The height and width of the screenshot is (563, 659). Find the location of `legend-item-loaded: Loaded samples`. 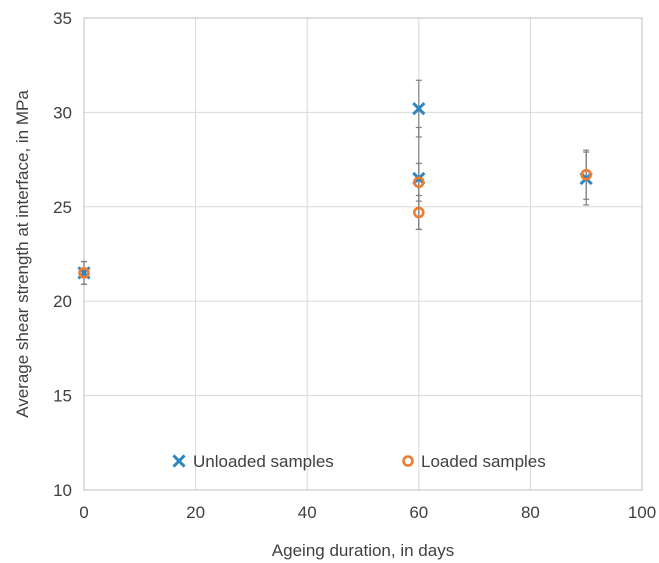

legend-item-loaded: Loaded samples is located at coordinates (474, 461).